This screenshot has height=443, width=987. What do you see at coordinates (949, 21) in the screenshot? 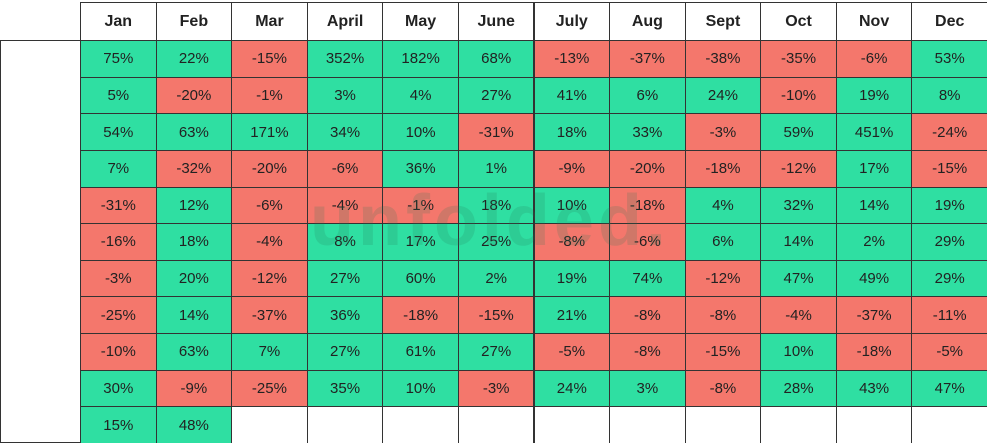
I see `column-header: Dec` at bounding box center [949, 21].